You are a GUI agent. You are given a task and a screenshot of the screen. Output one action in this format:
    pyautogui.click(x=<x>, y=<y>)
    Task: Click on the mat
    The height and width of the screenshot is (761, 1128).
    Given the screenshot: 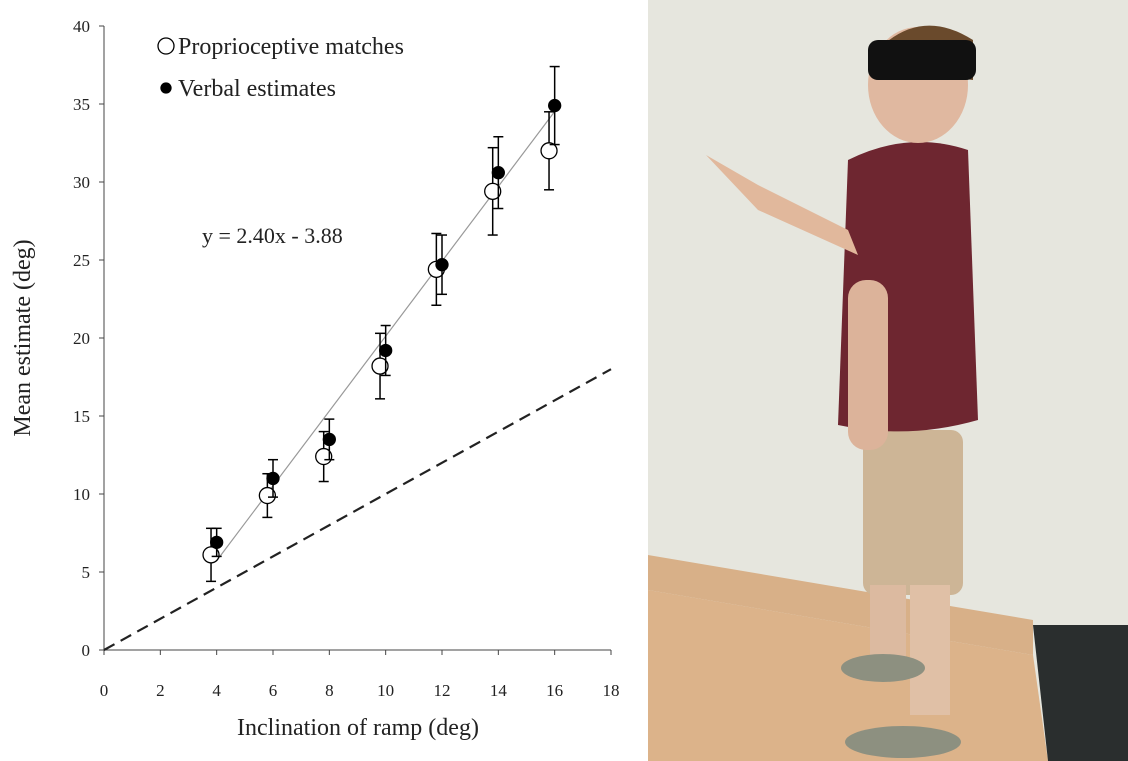 What is the action you would take?
    pyautogui.click(x=1080, y=693)
    